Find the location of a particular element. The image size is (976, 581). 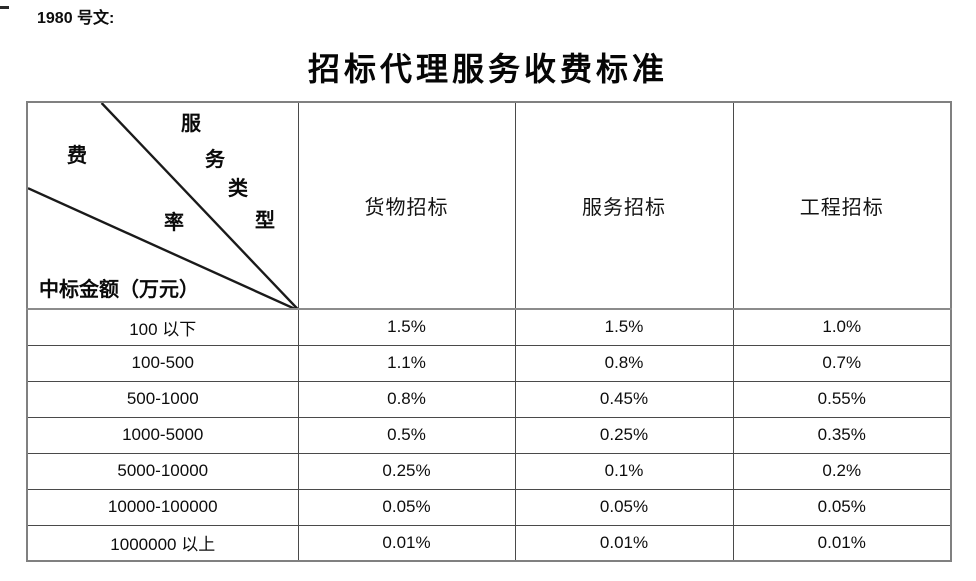

diagonal-divider-lines is located at coordinates (163, 205).